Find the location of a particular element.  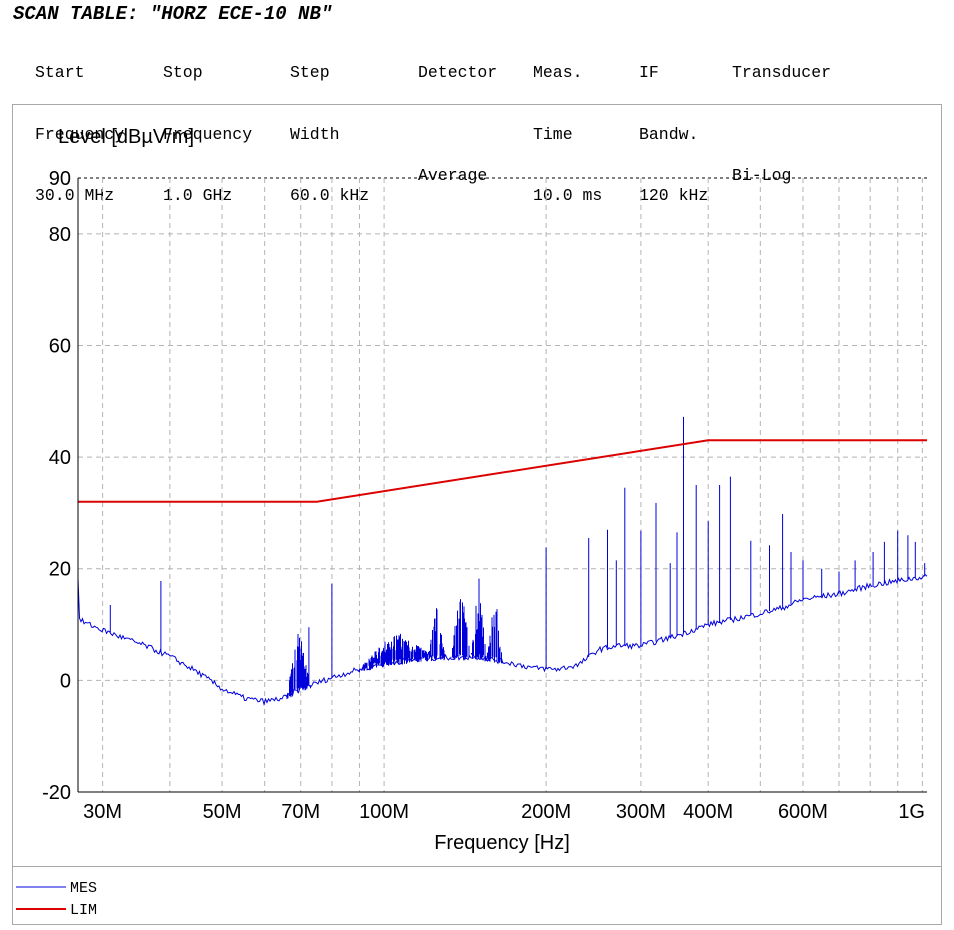

x-tick-label: 300M is located at coordinates (641, 812).